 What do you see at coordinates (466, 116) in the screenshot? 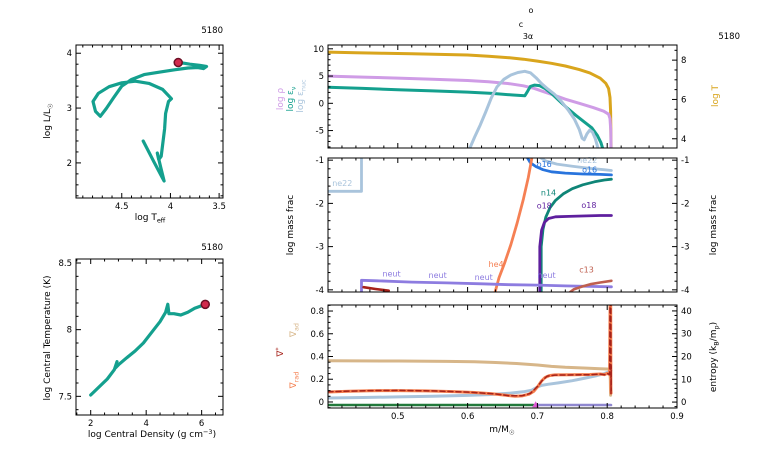
I see `series-log-eps-nu` at bounding box center [466, 116].